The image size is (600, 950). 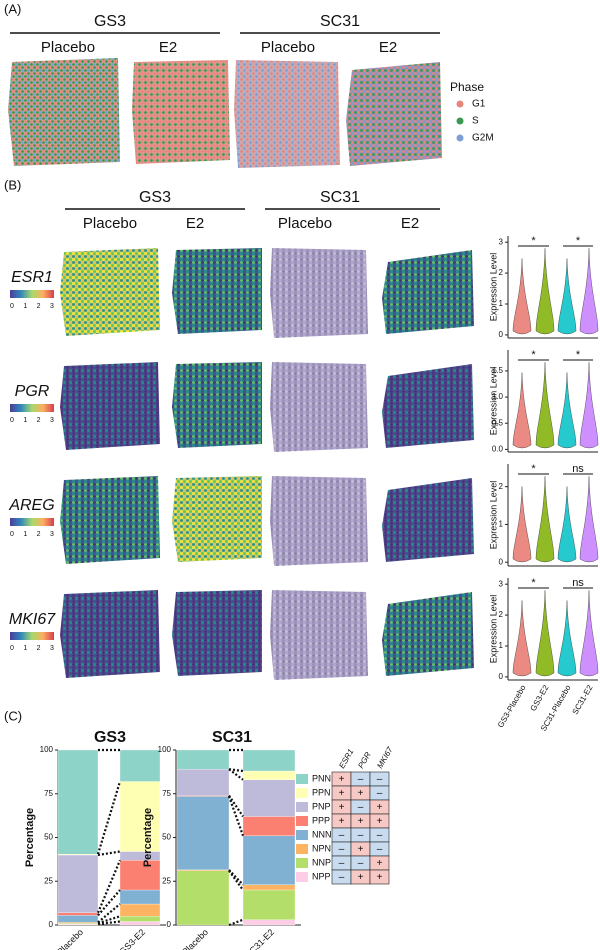 What do you see at coordinates (13, 715) in the screenshot?
I see `panel-label: (C)` at bounding box center [13, 715].